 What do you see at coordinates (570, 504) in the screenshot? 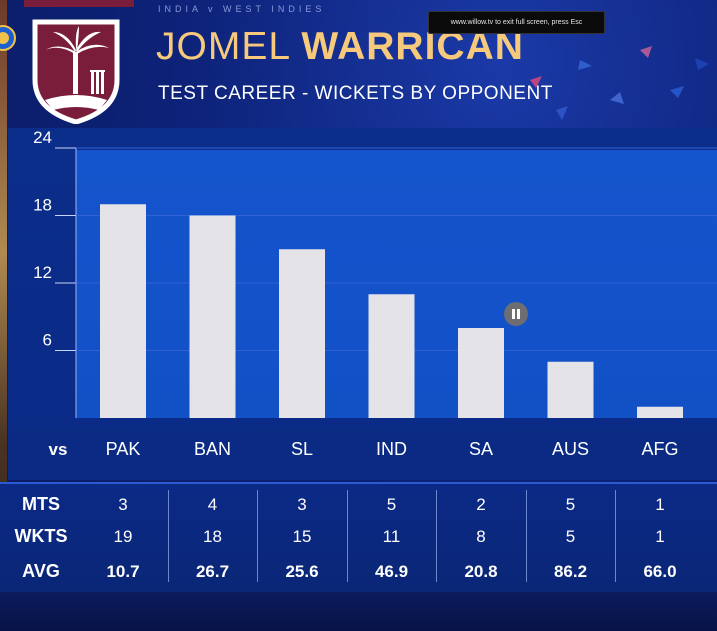
I see `stat-mts-aus: 5` at bounding box center [570, 504].